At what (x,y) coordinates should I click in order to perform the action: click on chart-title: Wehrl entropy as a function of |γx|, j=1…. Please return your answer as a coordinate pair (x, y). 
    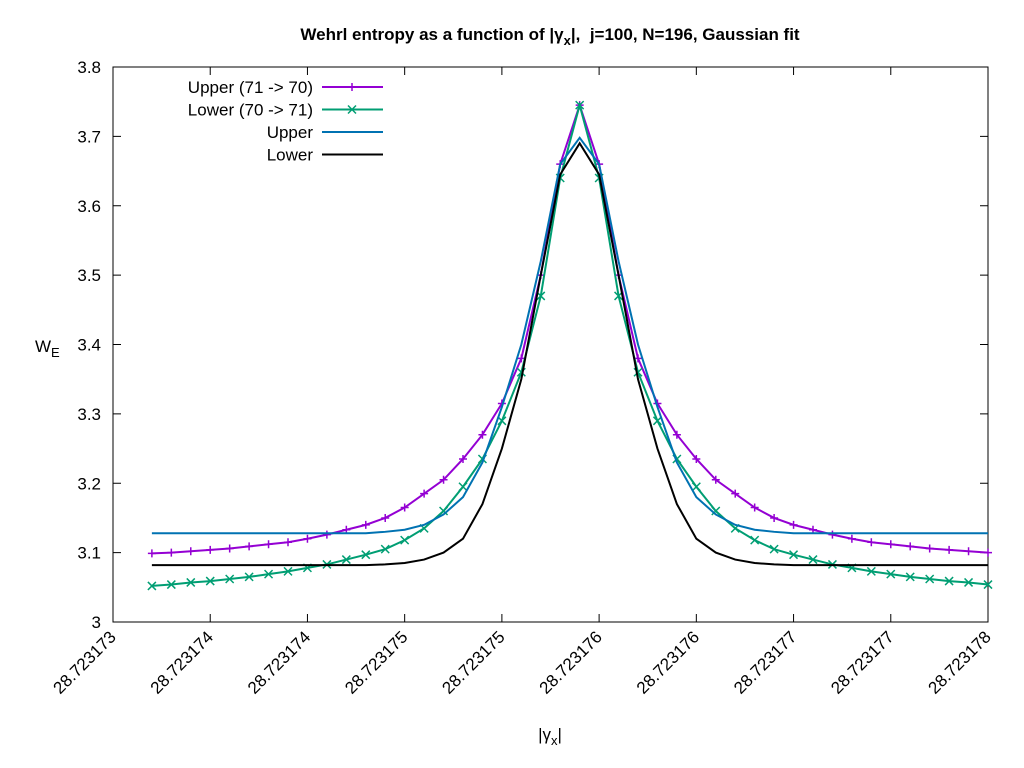
    Looking at the image, I should click on (550, 36).